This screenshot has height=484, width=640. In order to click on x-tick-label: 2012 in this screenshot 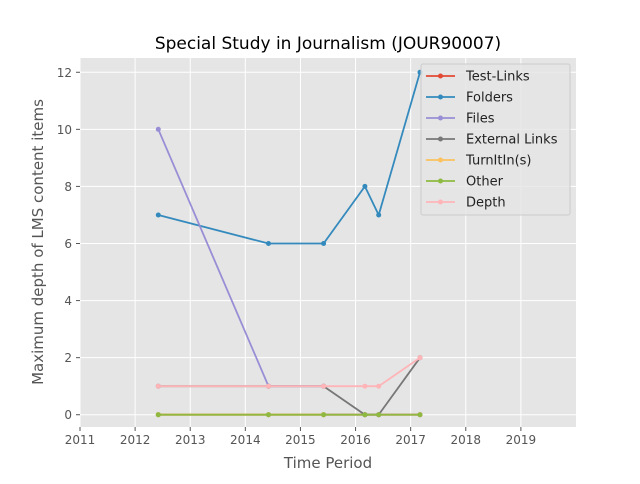, I will do `click(135, 440)`.